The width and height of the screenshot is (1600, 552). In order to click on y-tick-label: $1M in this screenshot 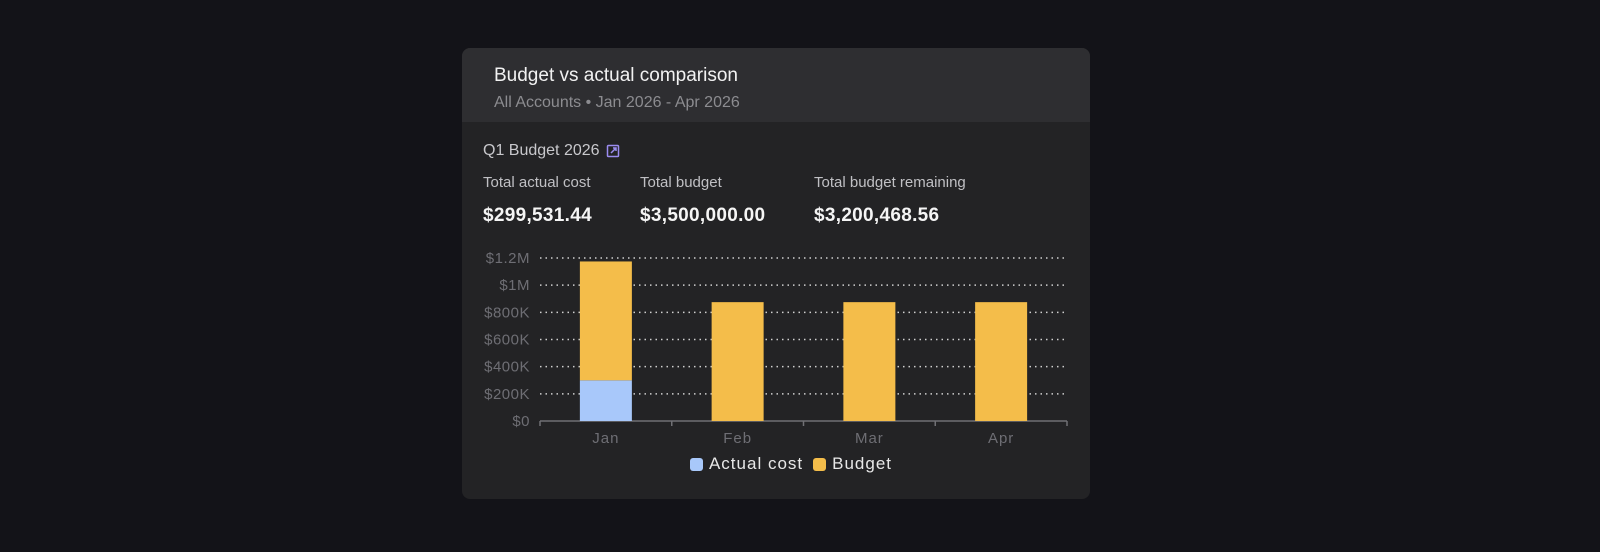, I will do `click(514, 285)`.